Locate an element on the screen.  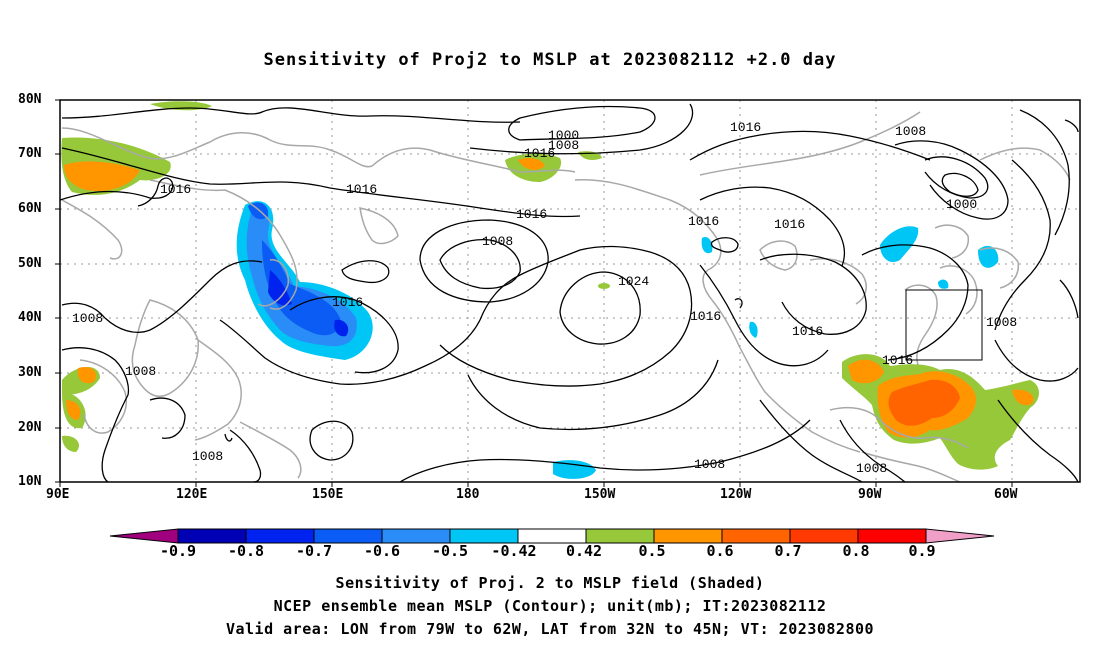
lat-label: 40N is located at coordinates (30, 317).